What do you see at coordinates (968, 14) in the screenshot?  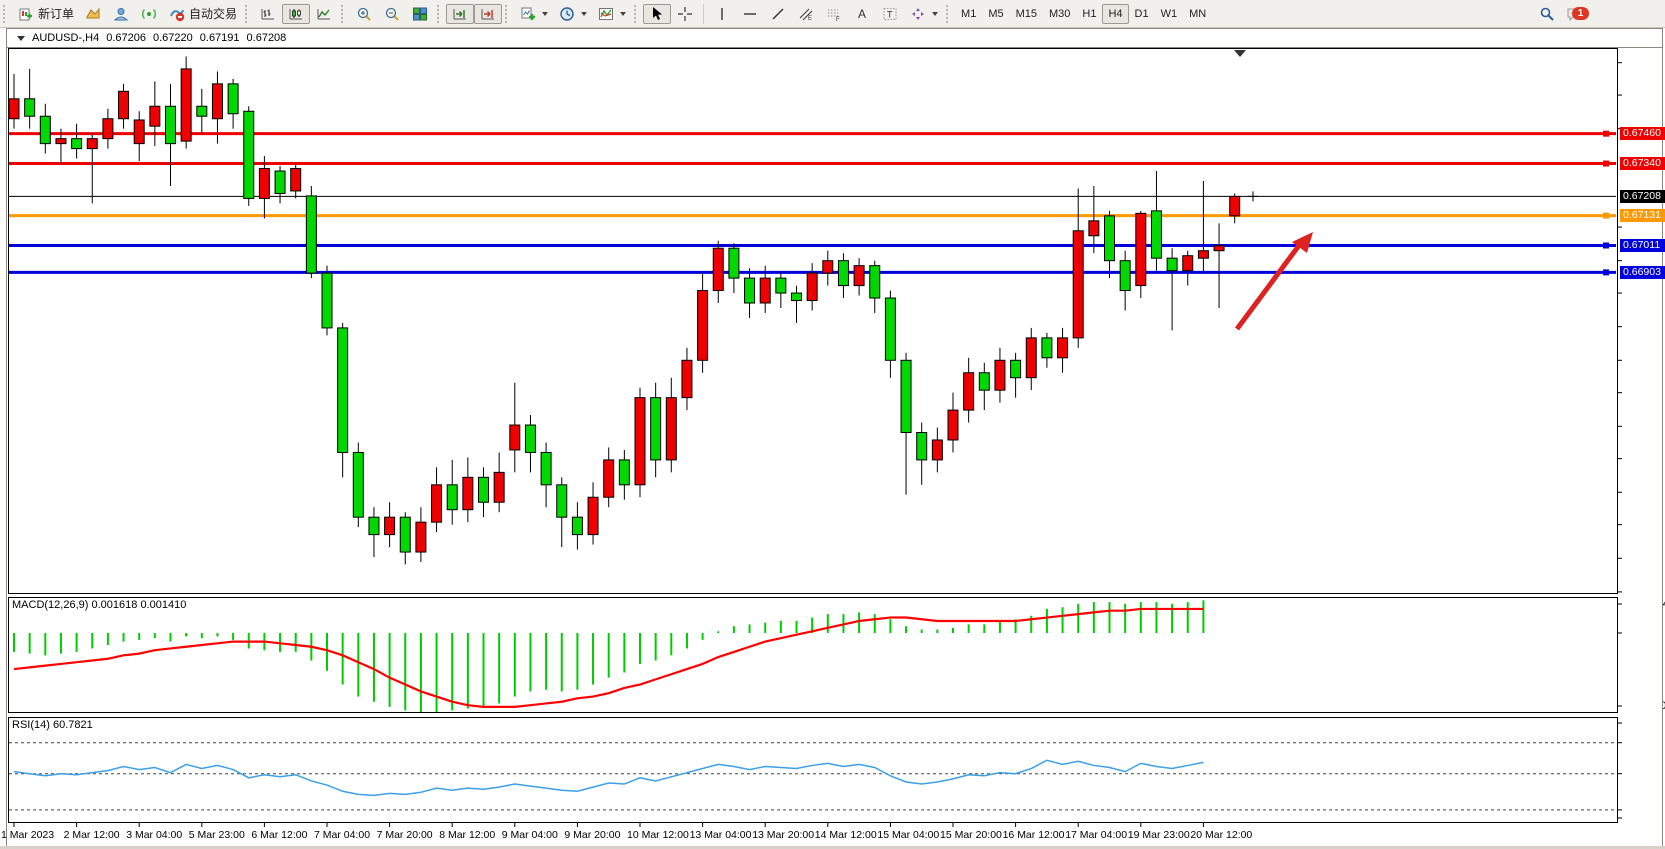 I see `tf-button-m1: M1` at bounding box center [968, 14].